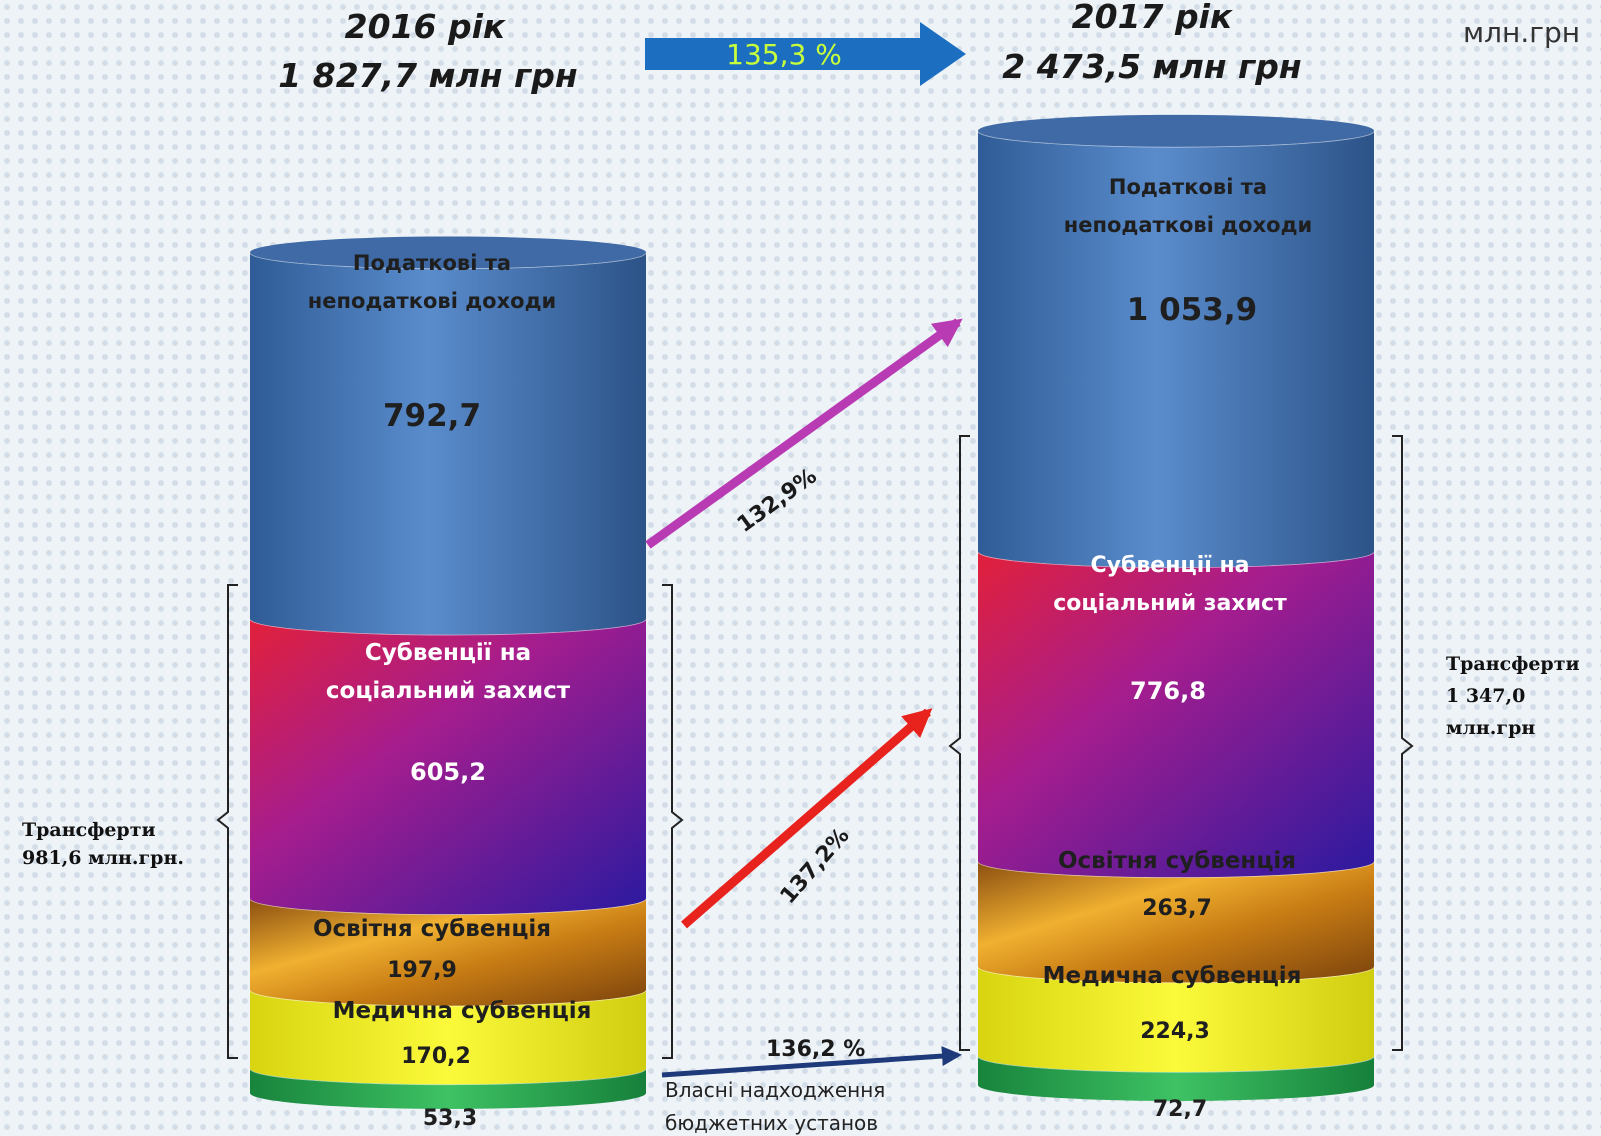 The image size is (1601, 1136). I want to click on label-2016-social-line2: соціальний захист, so click(448, 691).